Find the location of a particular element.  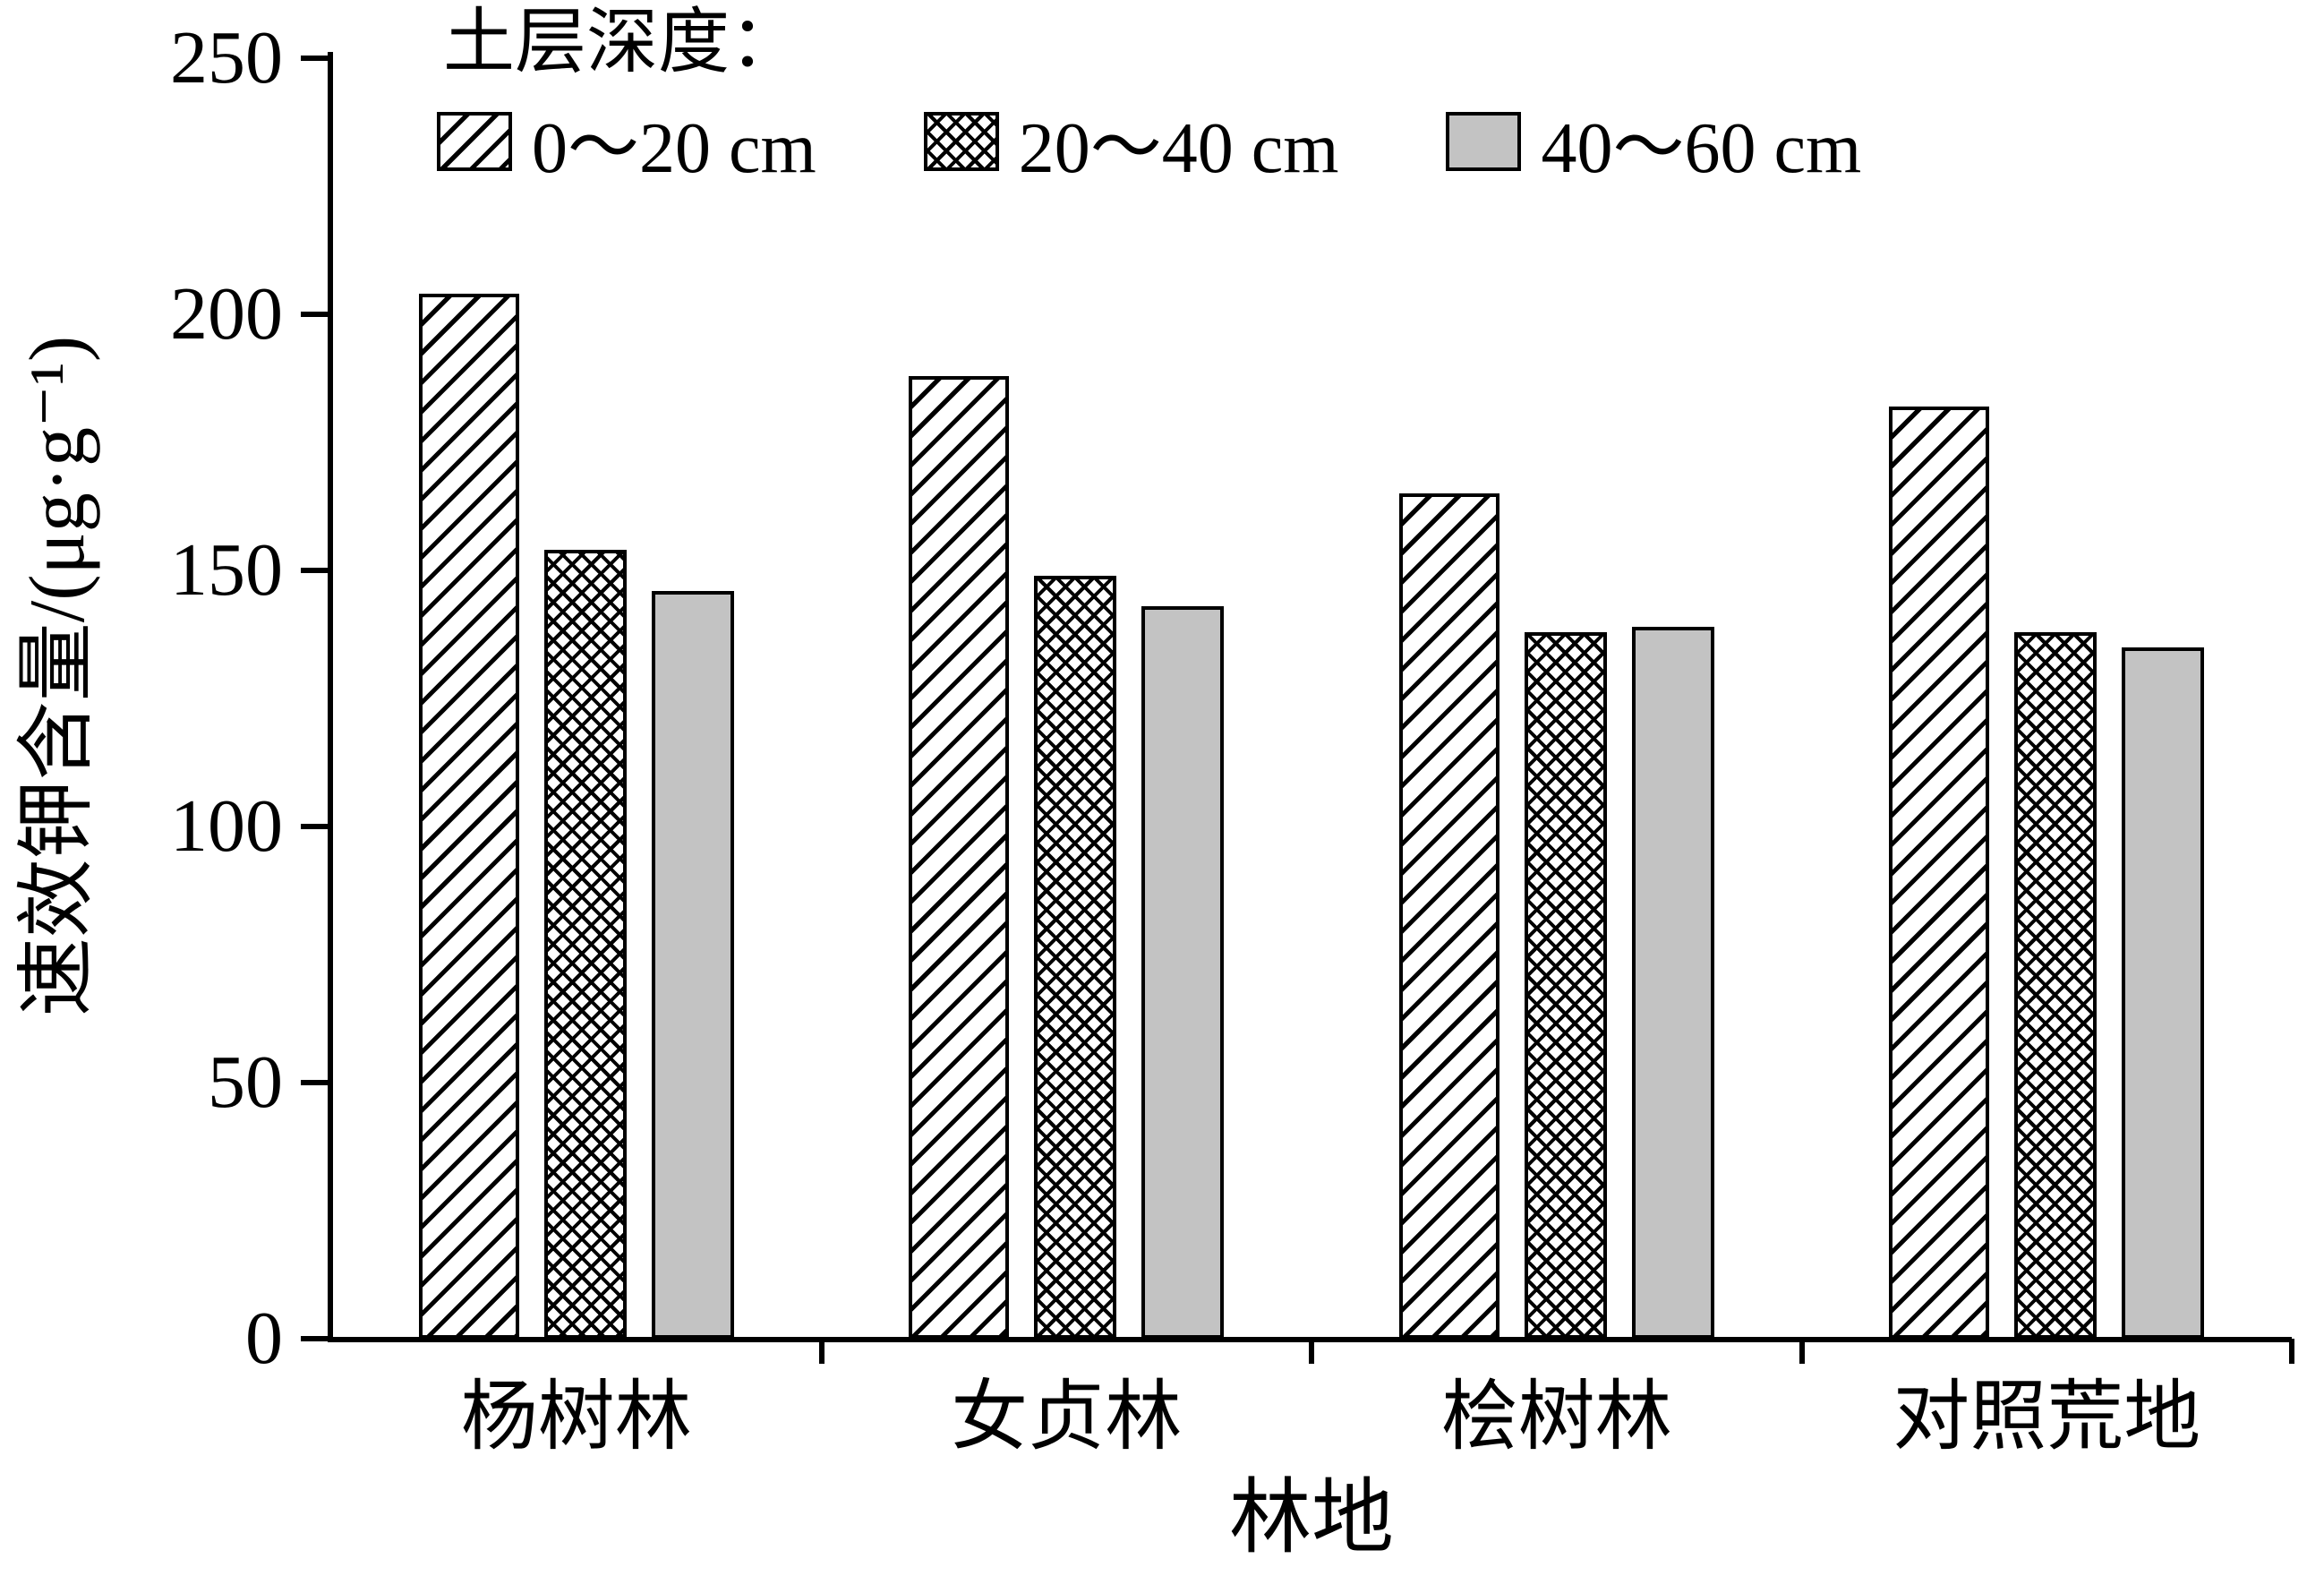

category-label: 对照荒地 is located at coordinates (2047, 1417).